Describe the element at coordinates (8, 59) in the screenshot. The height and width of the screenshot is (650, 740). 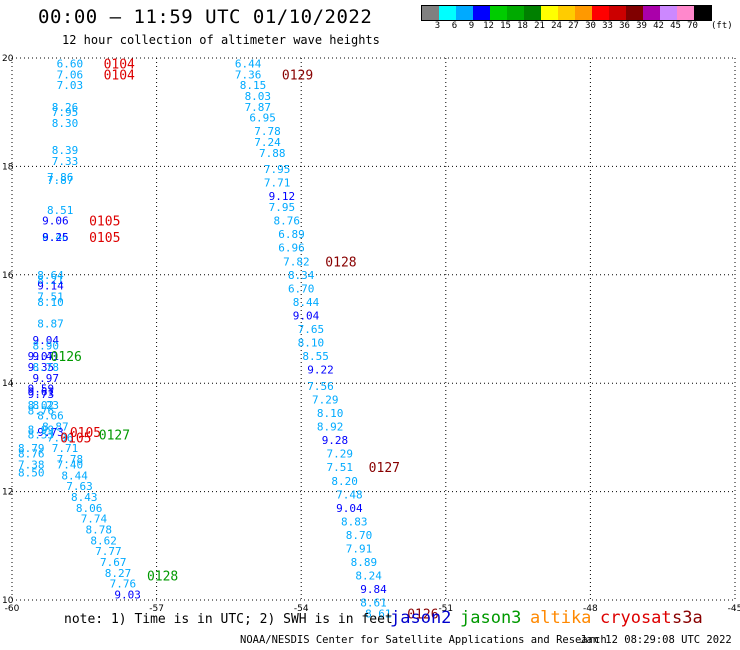
I see `y-tick-label: 20` at that location.